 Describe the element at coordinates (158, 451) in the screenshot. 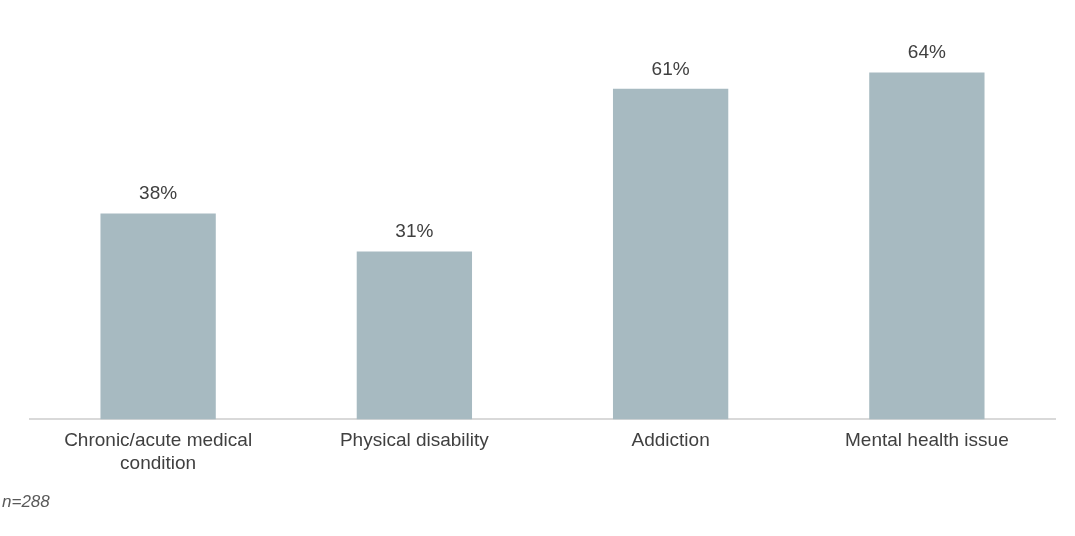

I see `x-tick-label: Chronic/acute medical condition` at that location.